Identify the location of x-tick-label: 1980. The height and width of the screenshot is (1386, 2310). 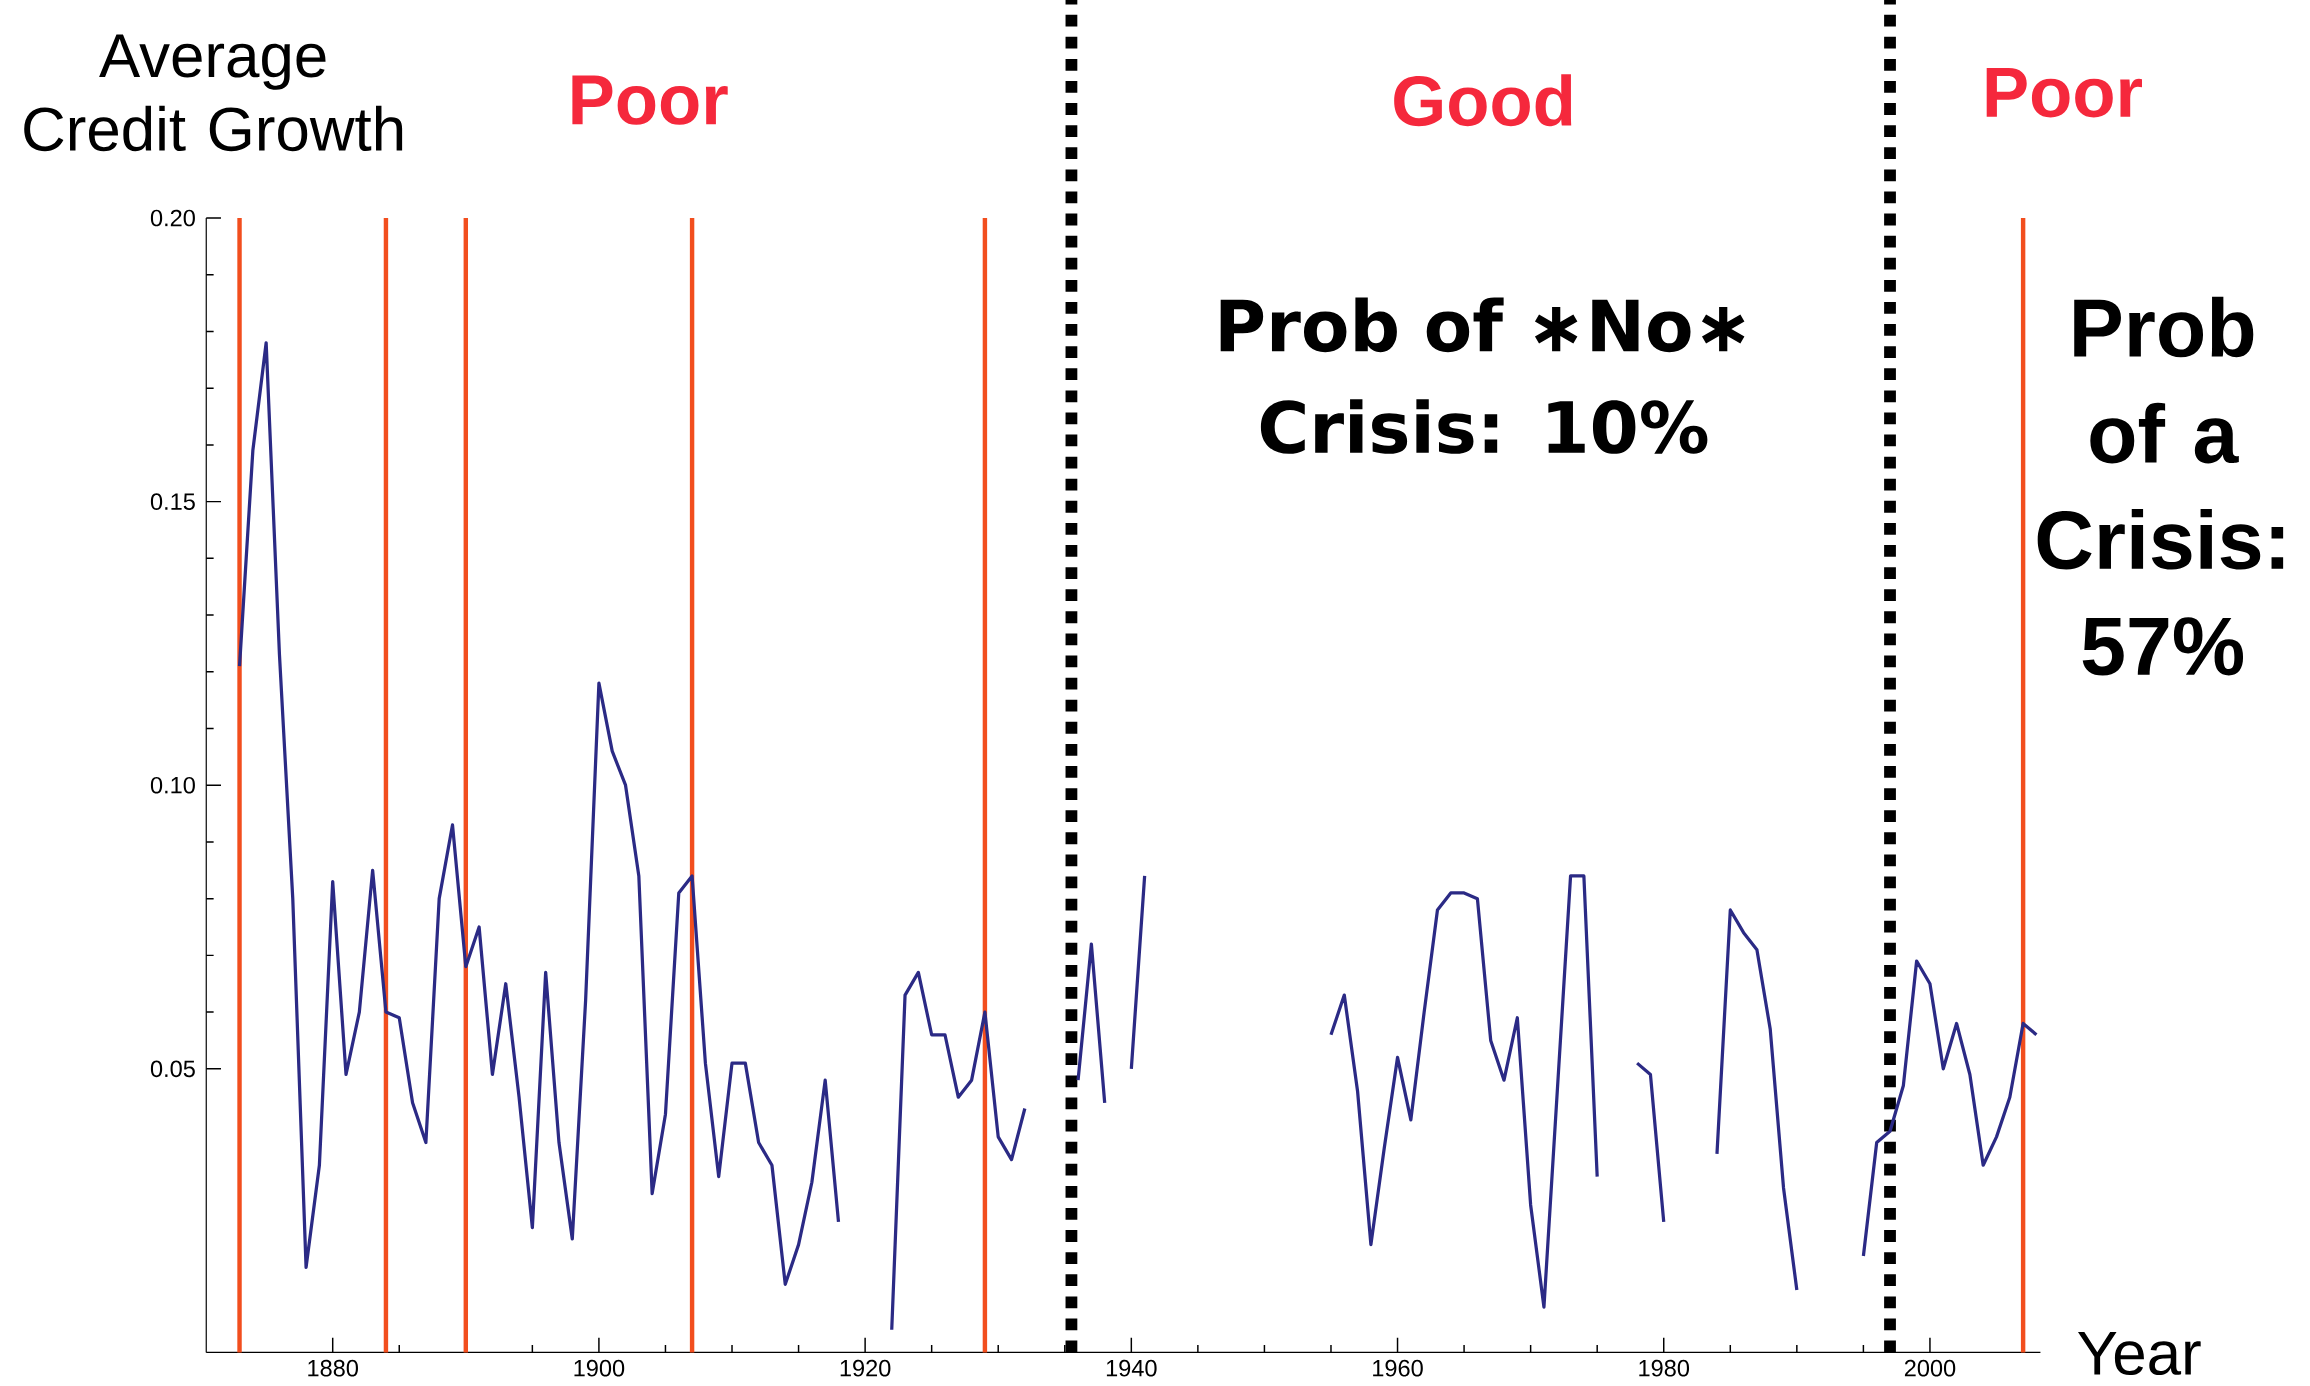
(1664, 1368).